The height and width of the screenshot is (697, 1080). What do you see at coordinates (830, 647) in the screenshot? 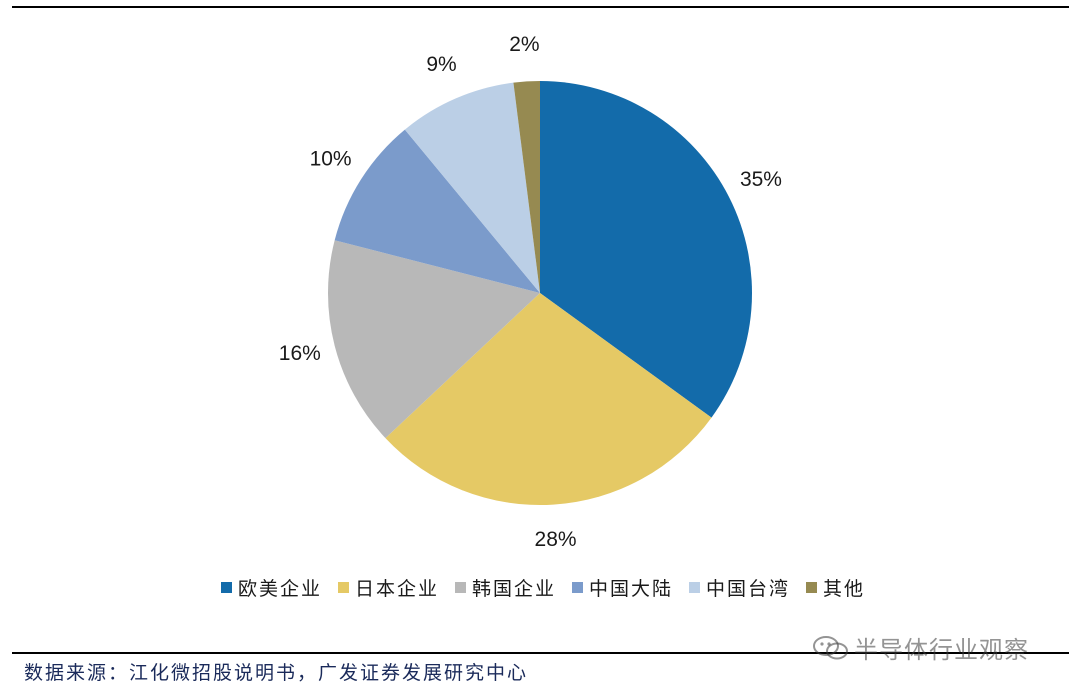
I see `wechat-icon` at bounding box center [830, 647].